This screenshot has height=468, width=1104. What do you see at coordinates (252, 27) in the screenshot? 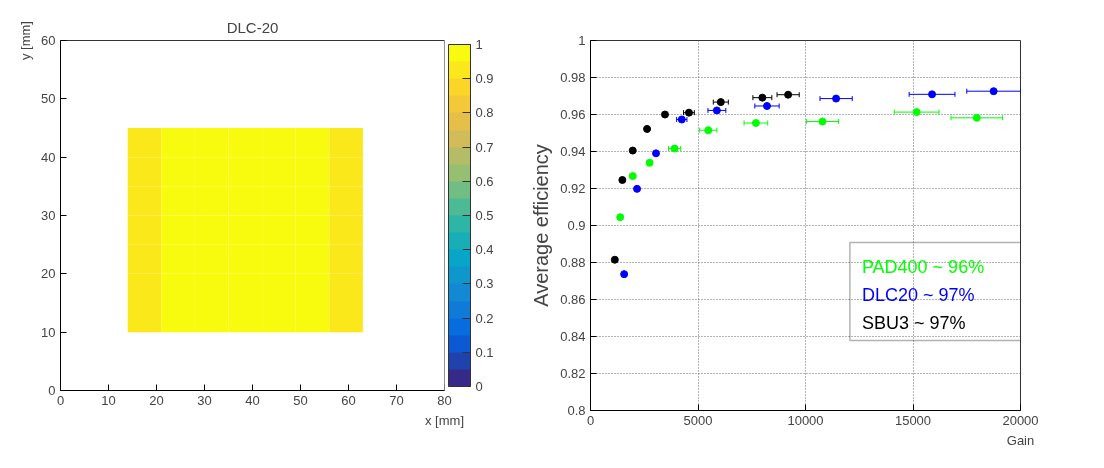
I see `chart-title: DLC-20` at bounding box center [252, 27].